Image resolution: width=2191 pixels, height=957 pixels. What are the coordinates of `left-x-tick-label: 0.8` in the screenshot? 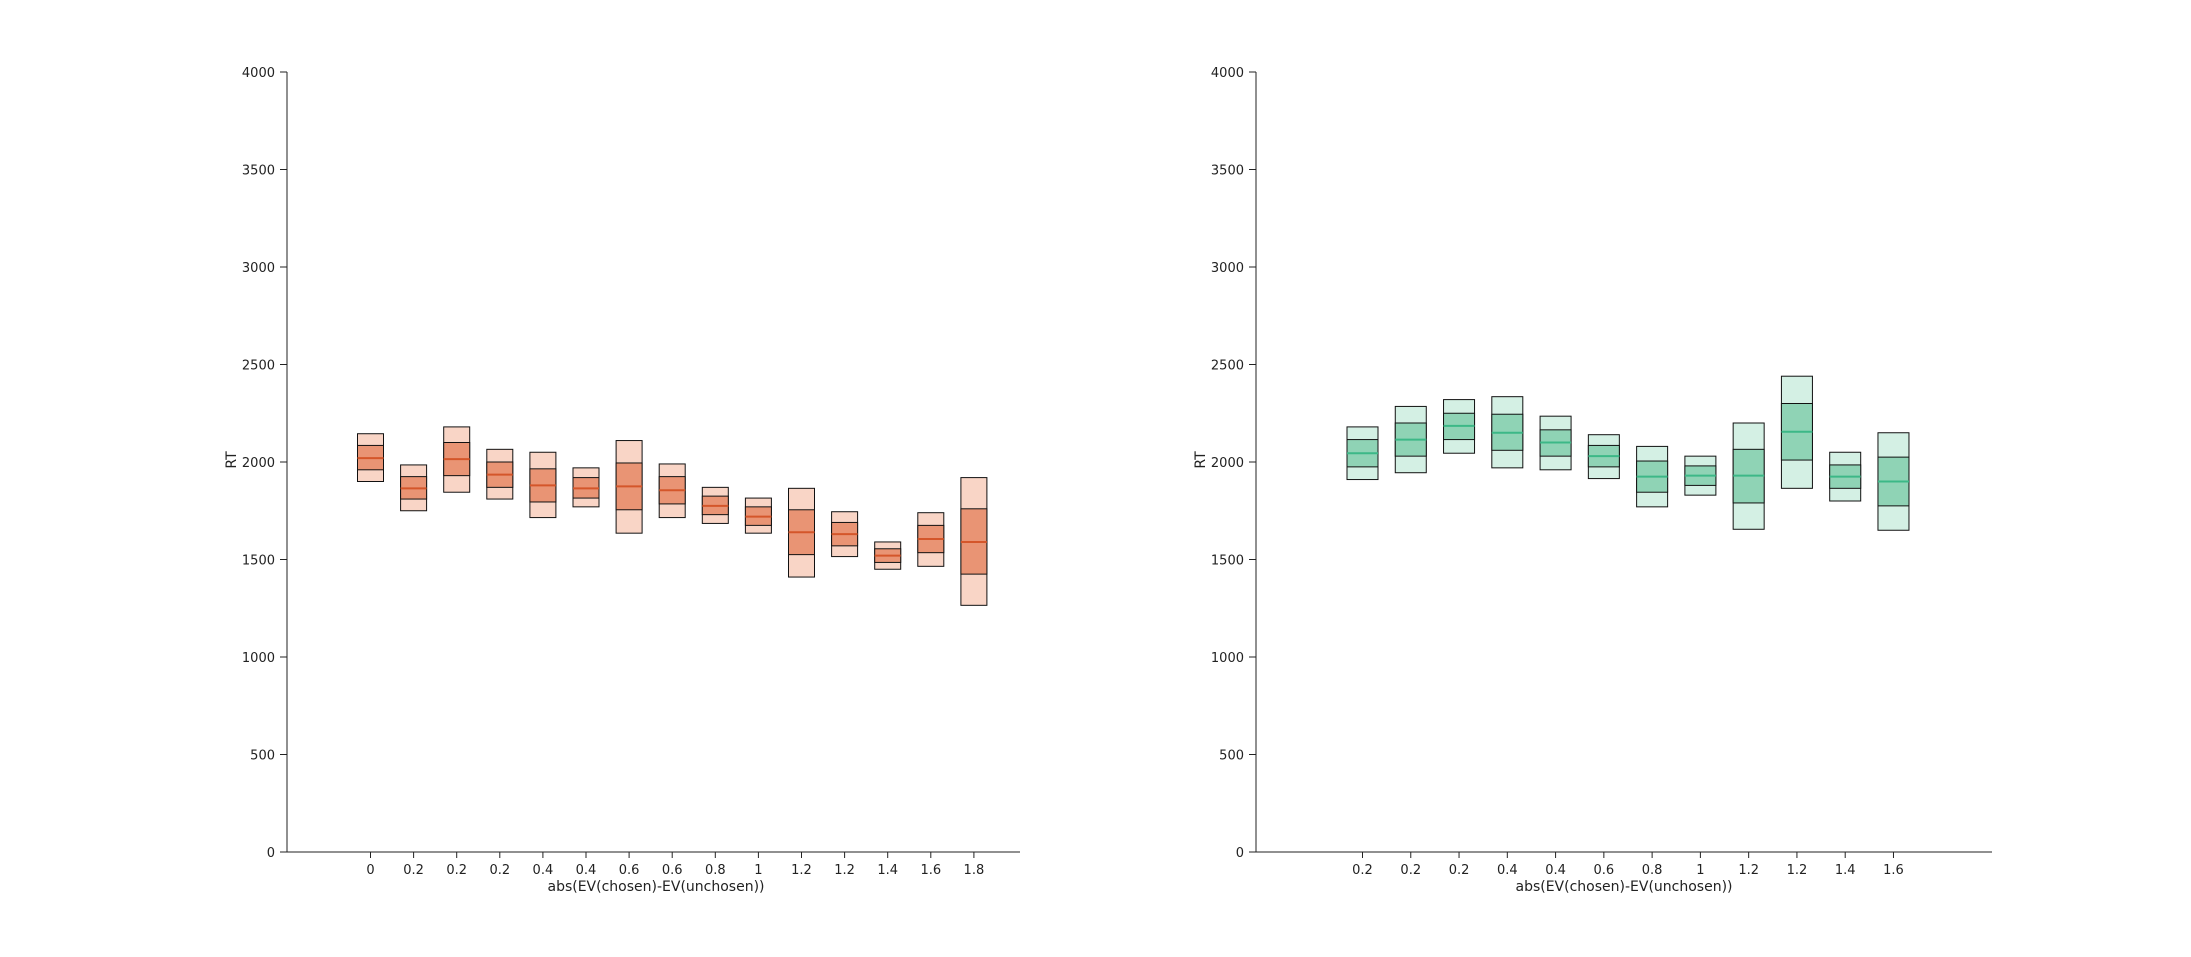 It's located at (715, 870).